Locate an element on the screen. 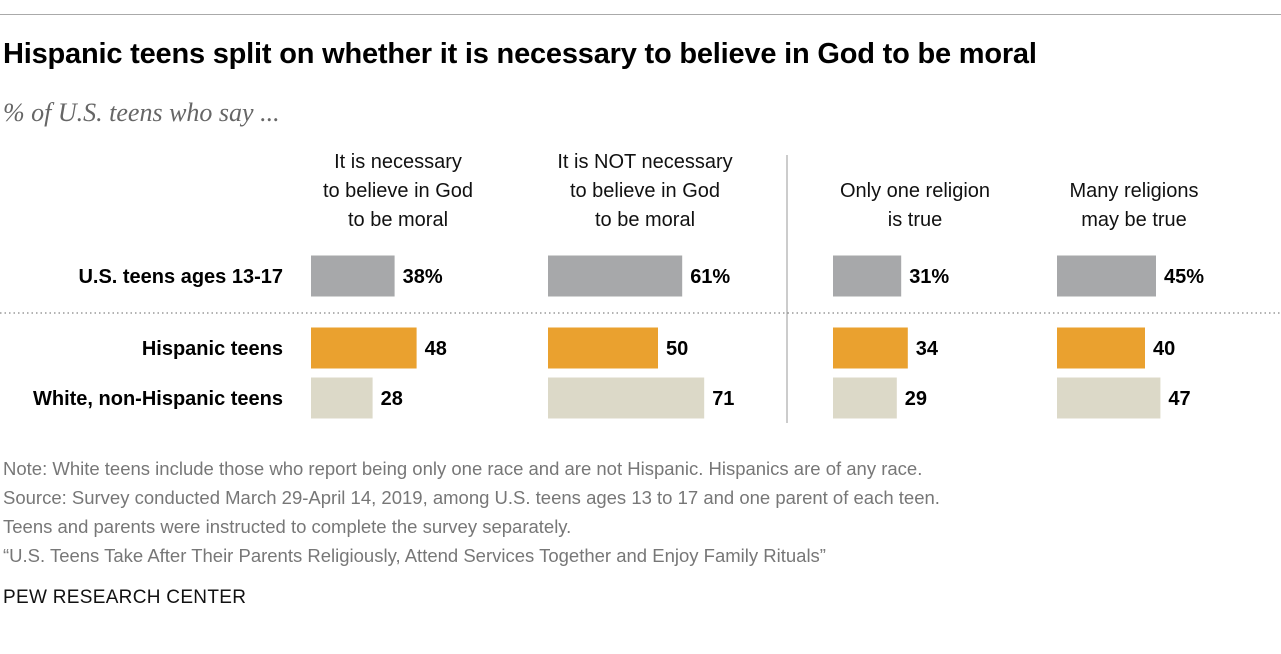 The image size is (1281, 654). source-org: PEW RESEARCH CENTER is located at coordinates (125, 597).